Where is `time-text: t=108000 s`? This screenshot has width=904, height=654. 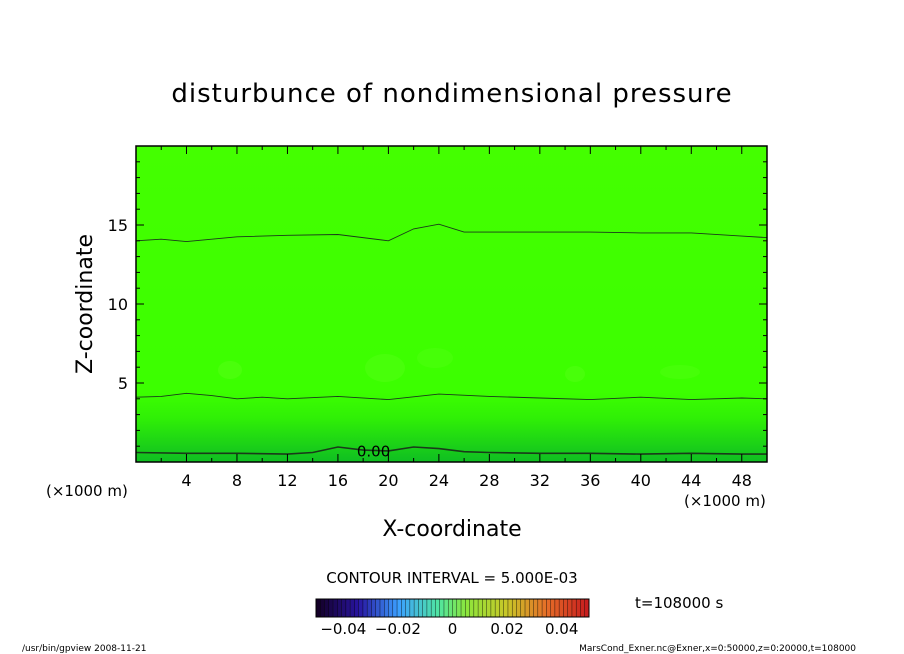 time-text: t=108000 s is located at coordinates (679, 603).